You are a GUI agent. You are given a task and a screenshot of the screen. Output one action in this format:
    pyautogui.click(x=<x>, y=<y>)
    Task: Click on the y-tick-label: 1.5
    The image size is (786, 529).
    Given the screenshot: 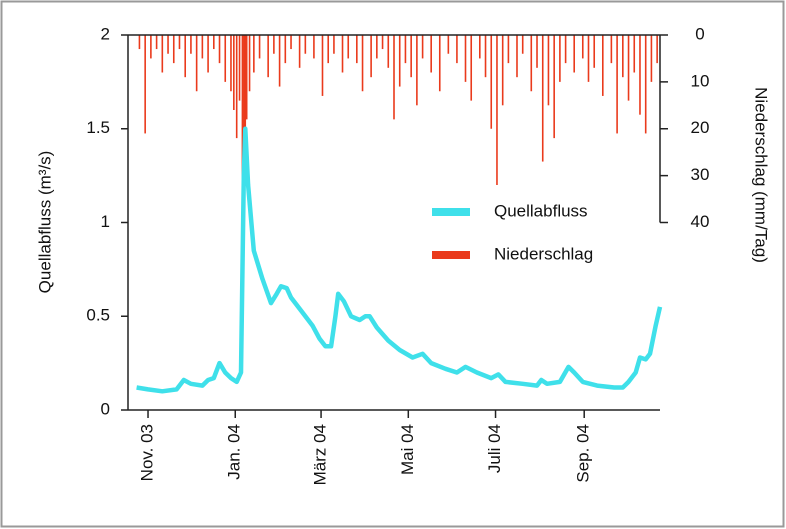 What is the action you would take?
    pyautogui.click(x=98, y=127)
    